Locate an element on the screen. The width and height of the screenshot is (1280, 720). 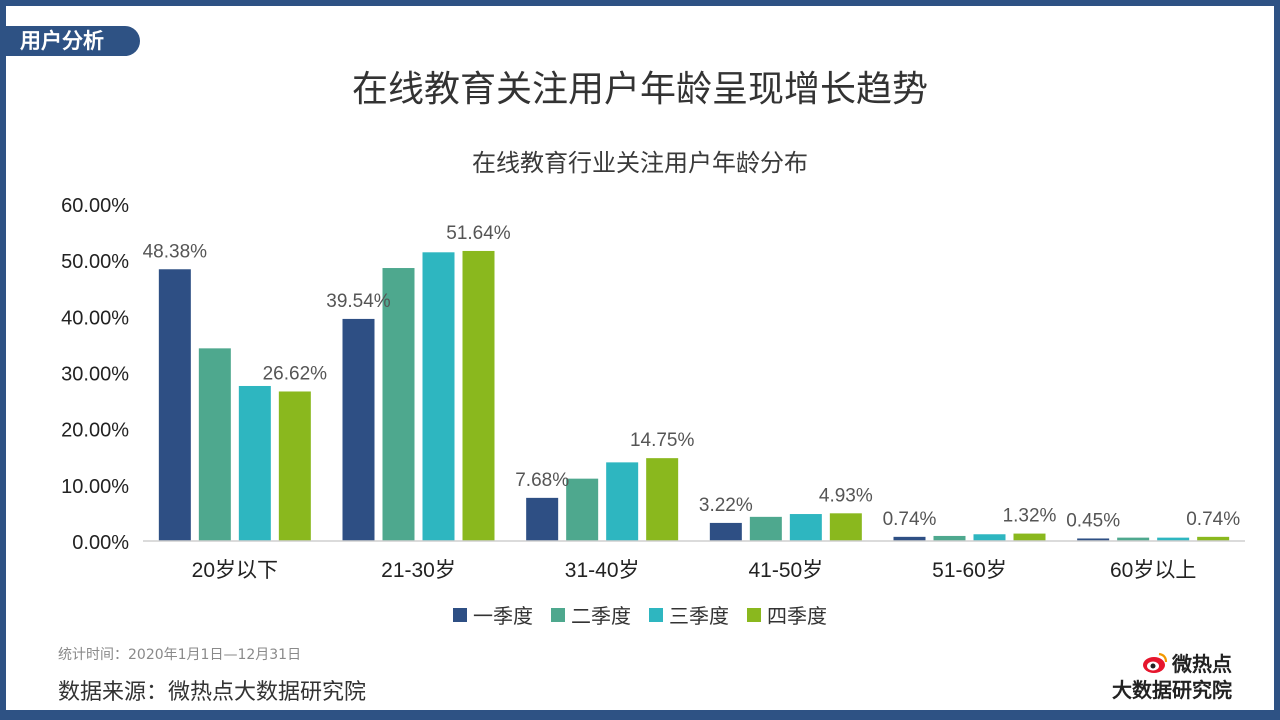
x-tick-label: 21-30岁 is located at coordinates (418, 570).